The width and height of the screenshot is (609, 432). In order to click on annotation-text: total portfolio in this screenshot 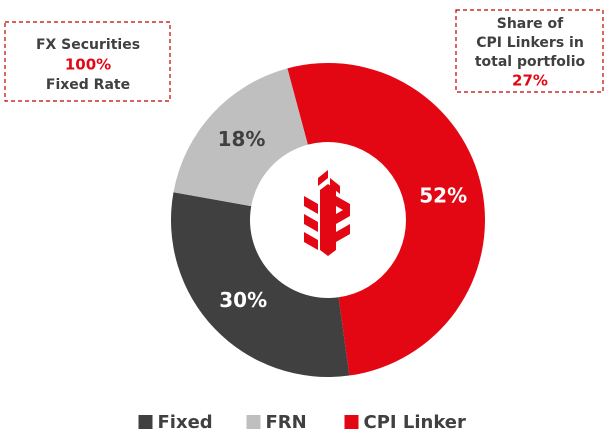, I will do `click(530, 62)`.